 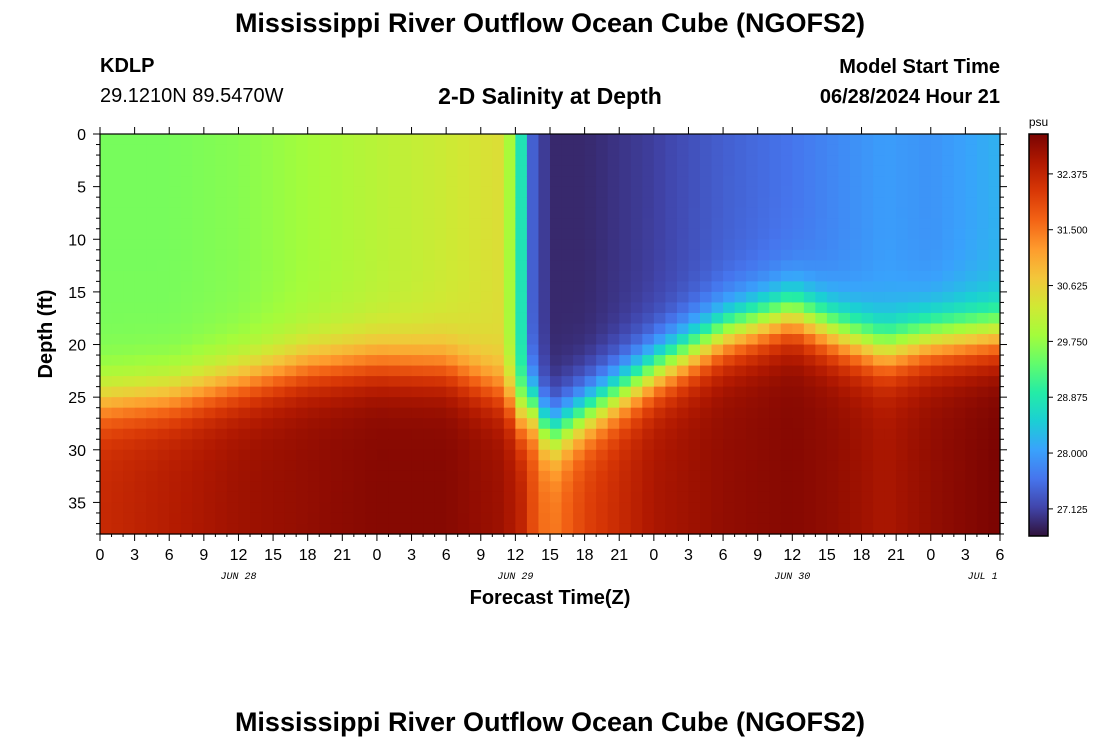 What do you see at coordinates (480, 555) in the screenshot?
I see `x-tick-label: 9` at bounding box center [480, 555].